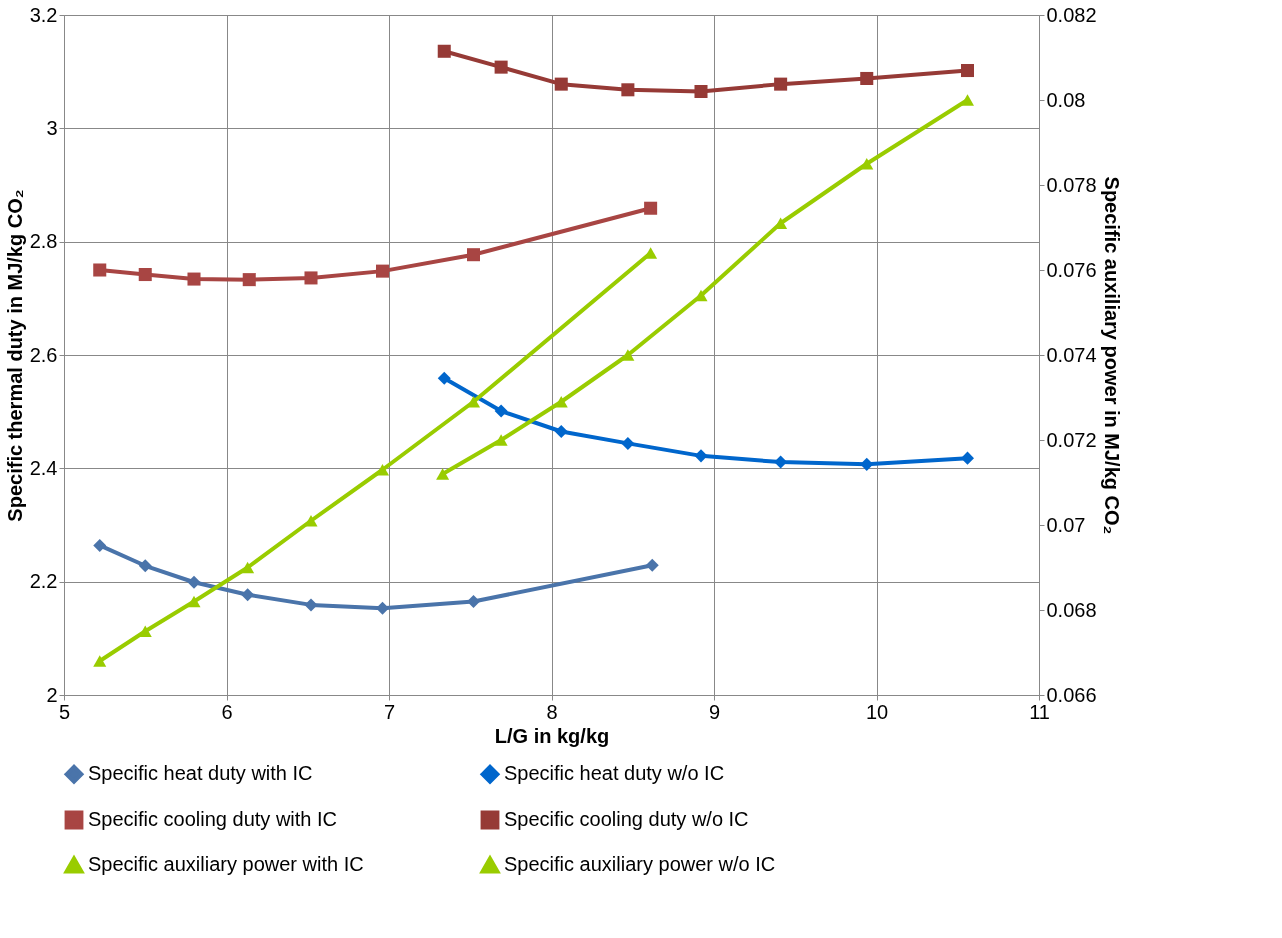  What do you see at coordinates (626, 819) in the screenshot?
I see `legend-label: Specific cooling duty w/o IC` at bounding box center [626, 819].